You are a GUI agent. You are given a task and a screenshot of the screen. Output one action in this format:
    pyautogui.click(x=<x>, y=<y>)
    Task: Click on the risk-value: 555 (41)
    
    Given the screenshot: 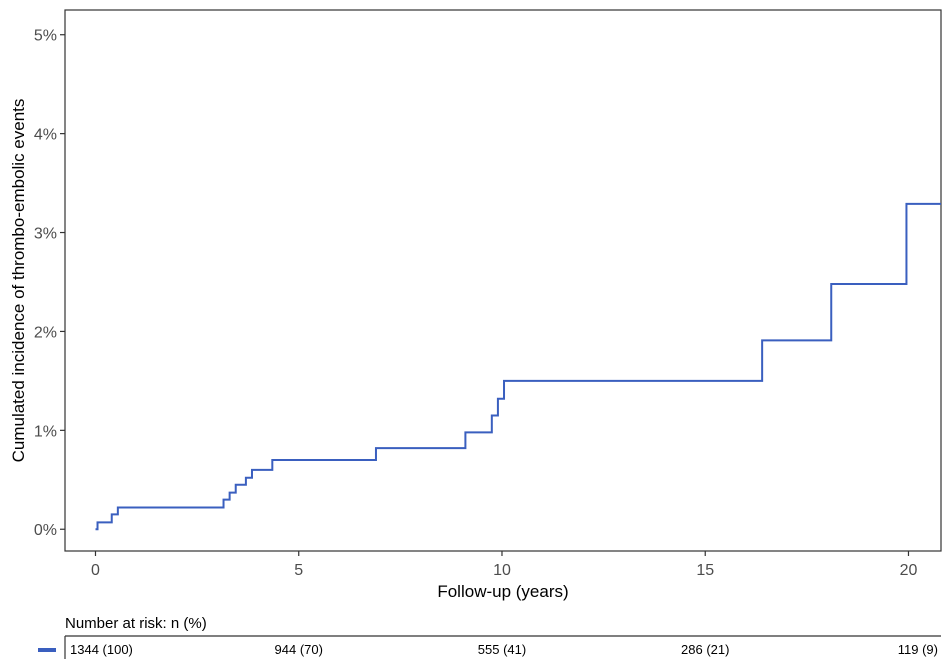 What is the action you would take?
    pyautogui.click(x=502, y=649)
    